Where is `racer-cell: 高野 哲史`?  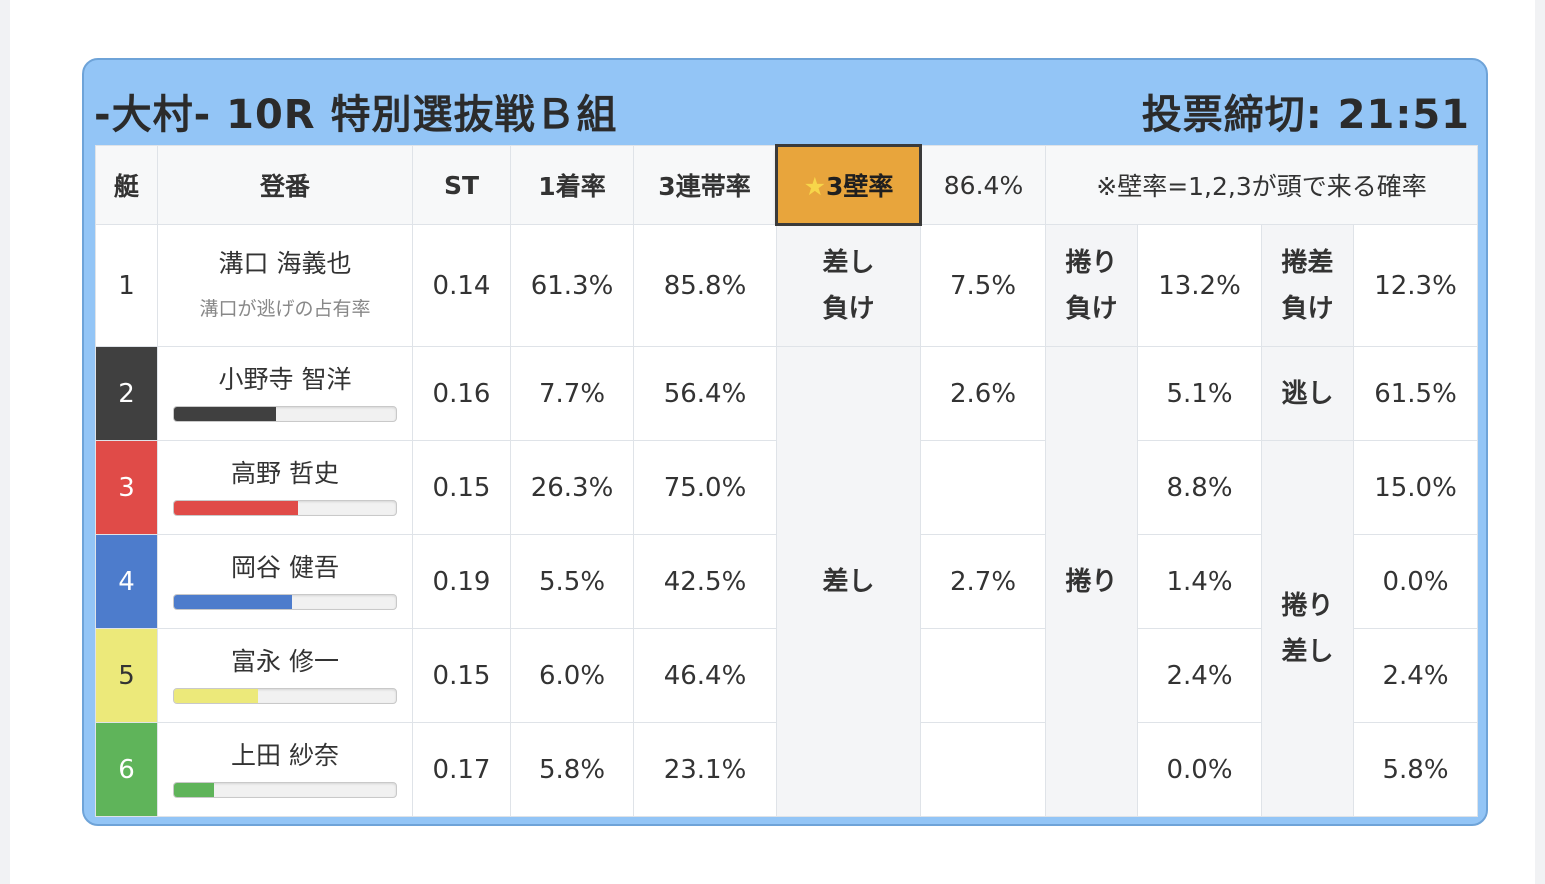 racer-cell: 高野 哲史 is located at coordinates (285, 487).